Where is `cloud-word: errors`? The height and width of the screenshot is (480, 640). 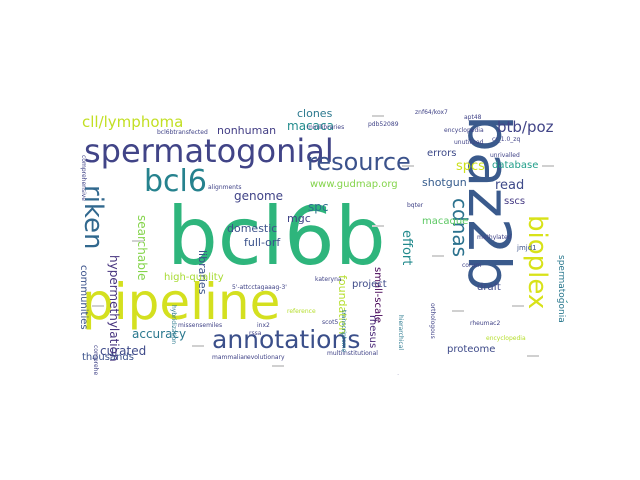
cloud-word: errors is located at coordinates (442, 153).